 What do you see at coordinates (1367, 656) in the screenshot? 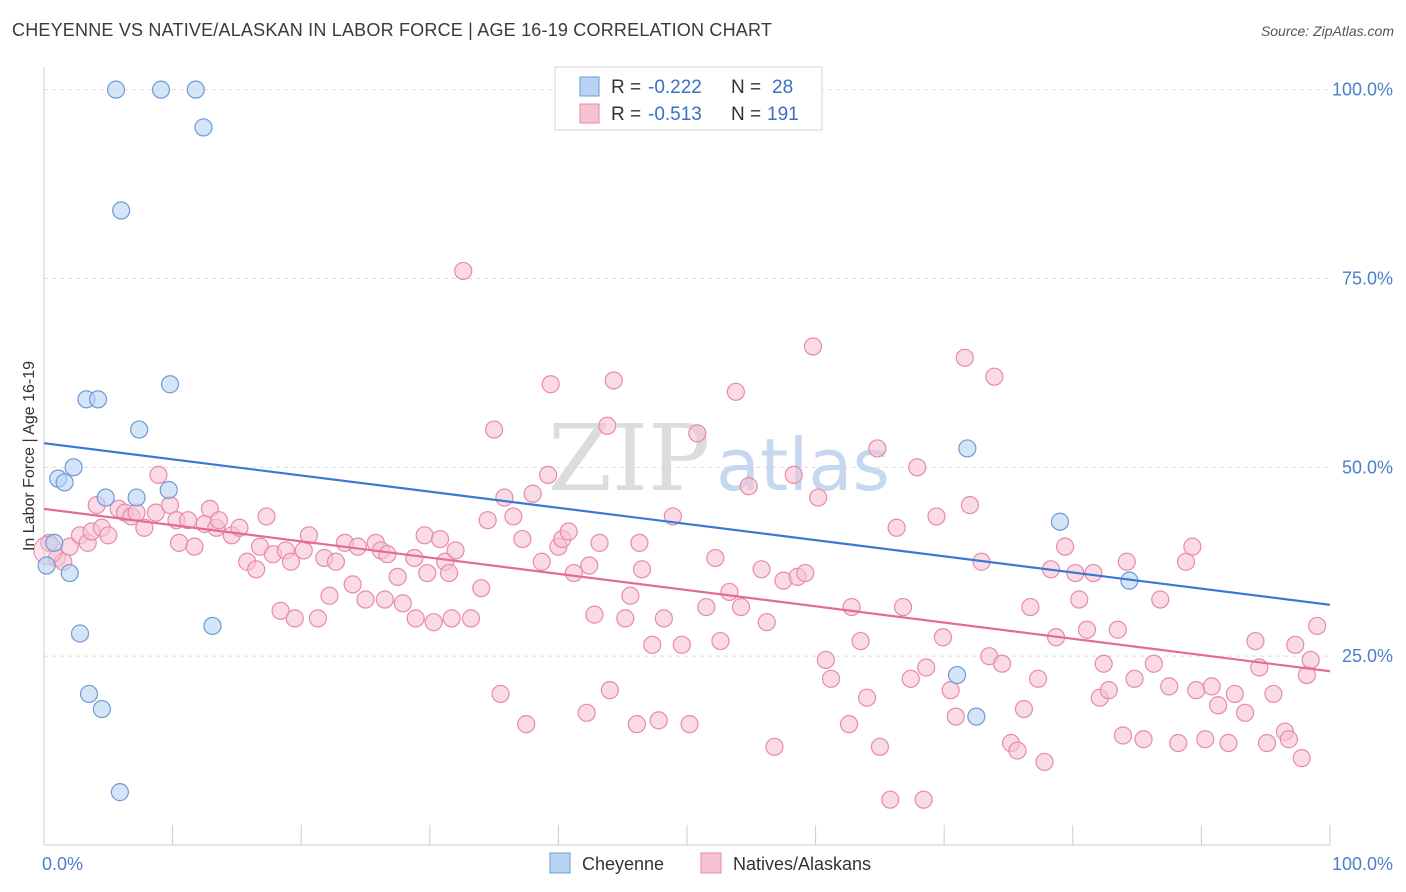
I see `y-tick-label: 25.0%` at bounding box center [1367, 656].